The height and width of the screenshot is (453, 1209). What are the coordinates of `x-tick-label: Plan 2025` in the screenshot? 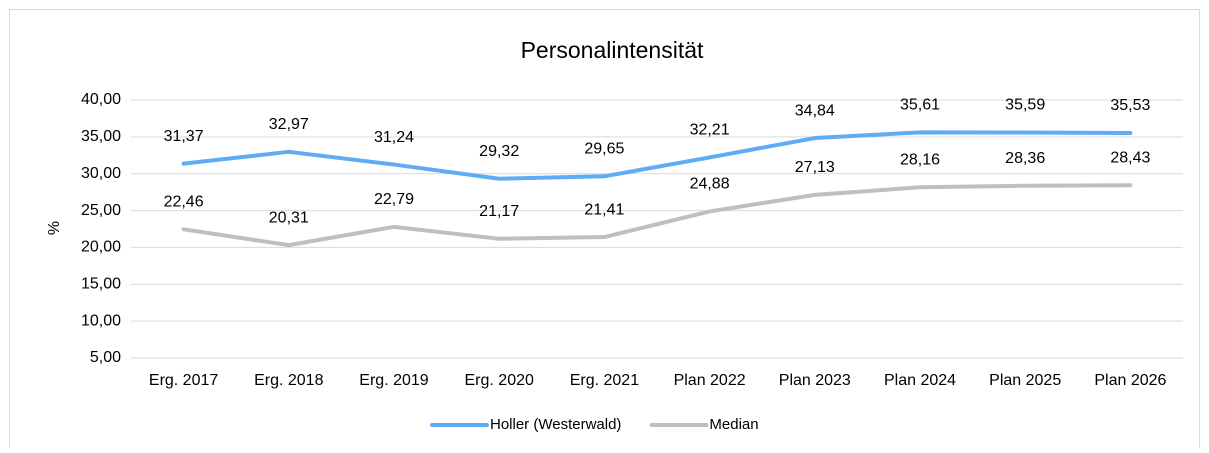 It's located at (1025, 380).